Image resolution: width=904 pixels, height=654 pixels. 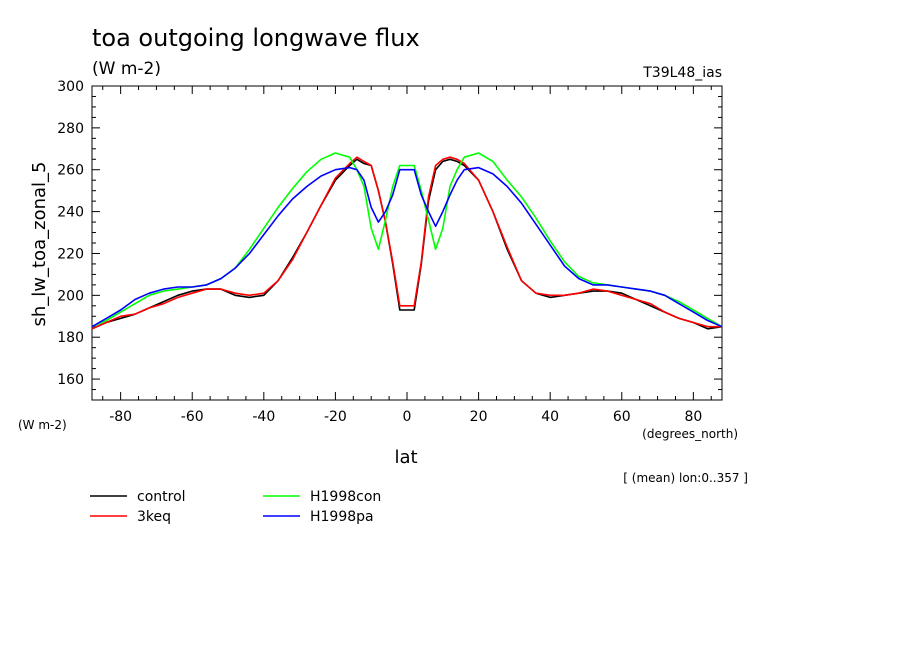 What do you see at coordinates (120, 417) in the screenshot?
I see `x-tick-label: -80` at bounding box center [120, 417].